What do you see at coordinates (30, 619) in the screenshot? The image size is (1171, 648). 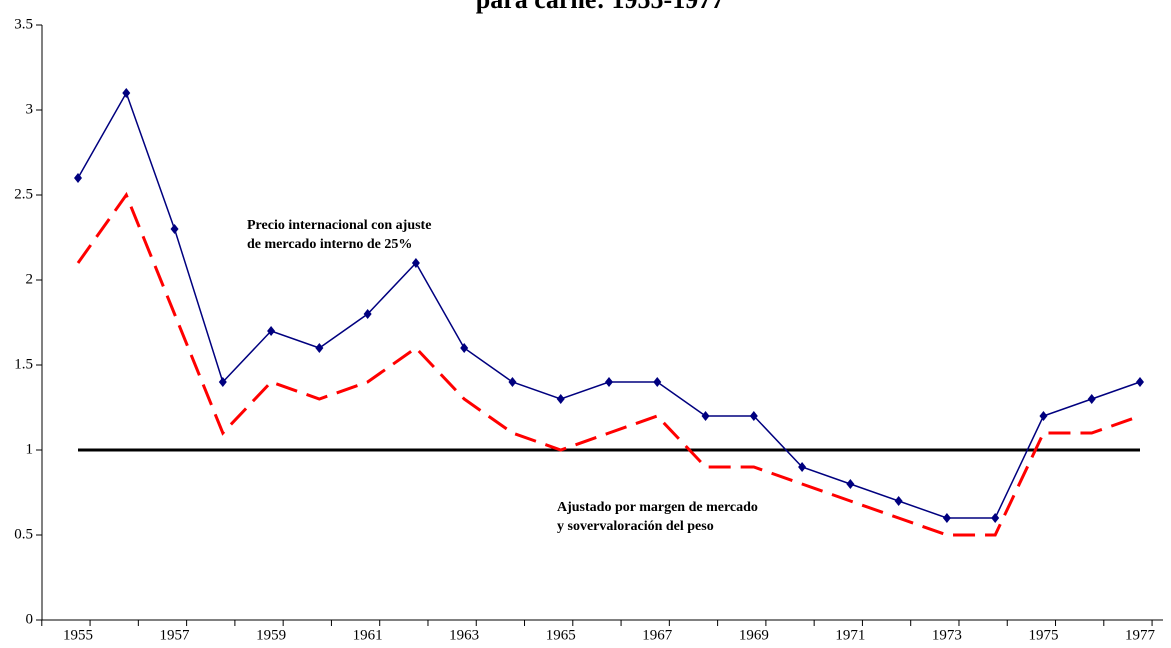 I see `y-tick-label: 0` at bounding box center [30, 619].